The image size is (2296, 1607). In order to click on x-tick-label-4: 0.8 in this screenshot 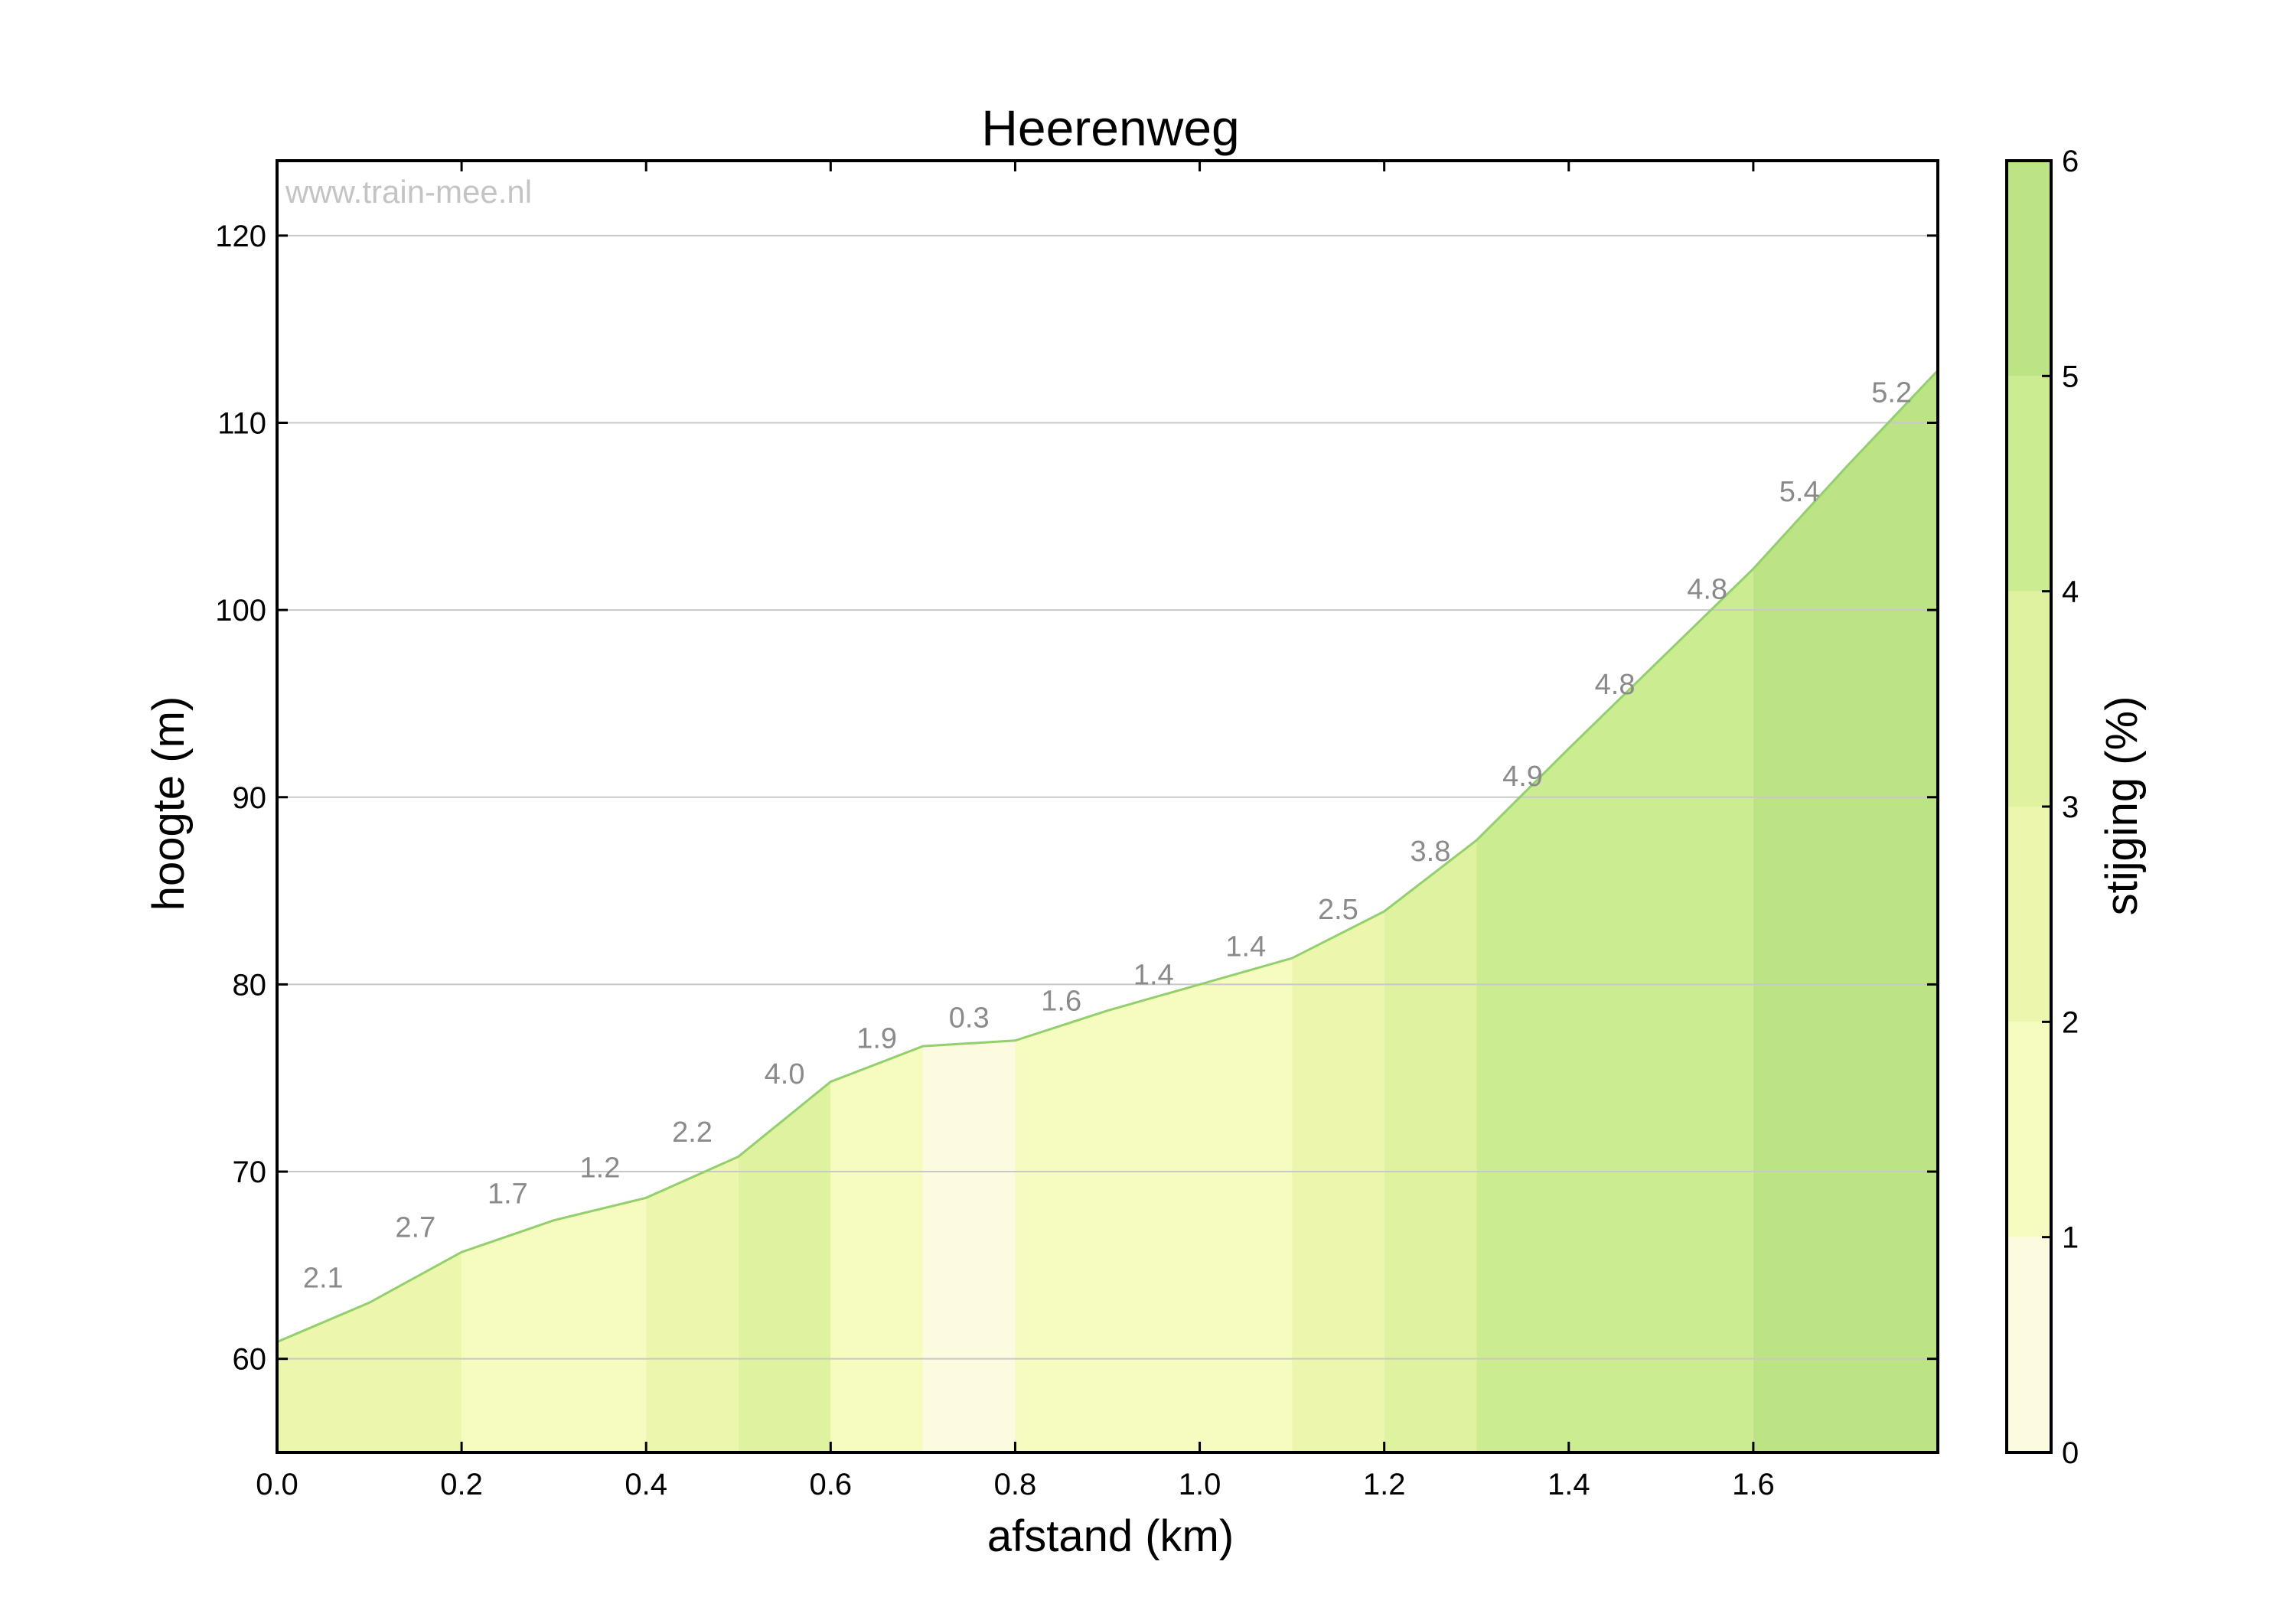, I will do `click(1015, 1485)`.